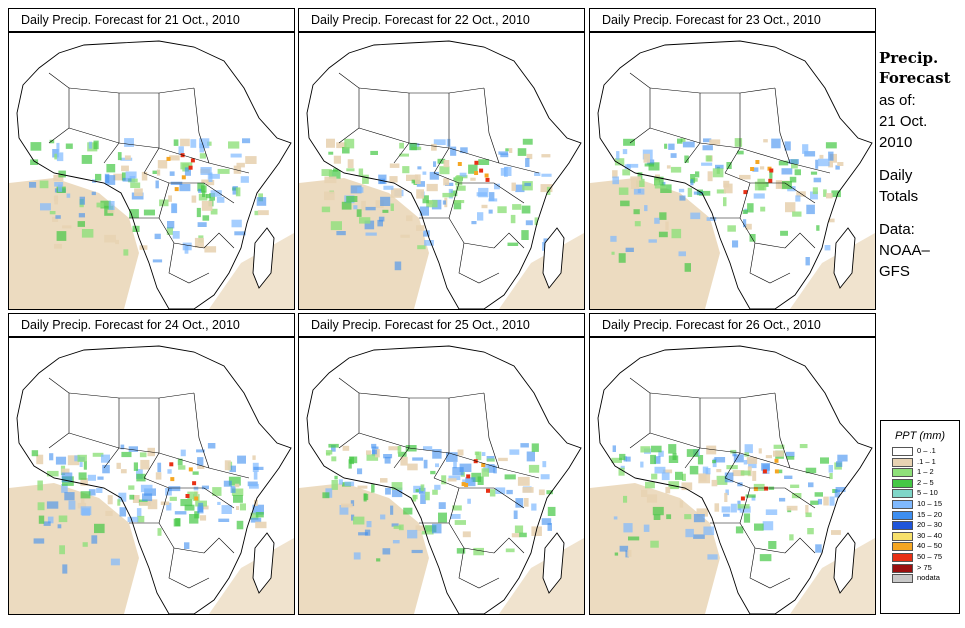 Image resolution: width=965 pixels, height=628 pixels. Describe the element at coordinates (920, 525) in the screenshot. I see `legend-item: 20 – 30` at that location.